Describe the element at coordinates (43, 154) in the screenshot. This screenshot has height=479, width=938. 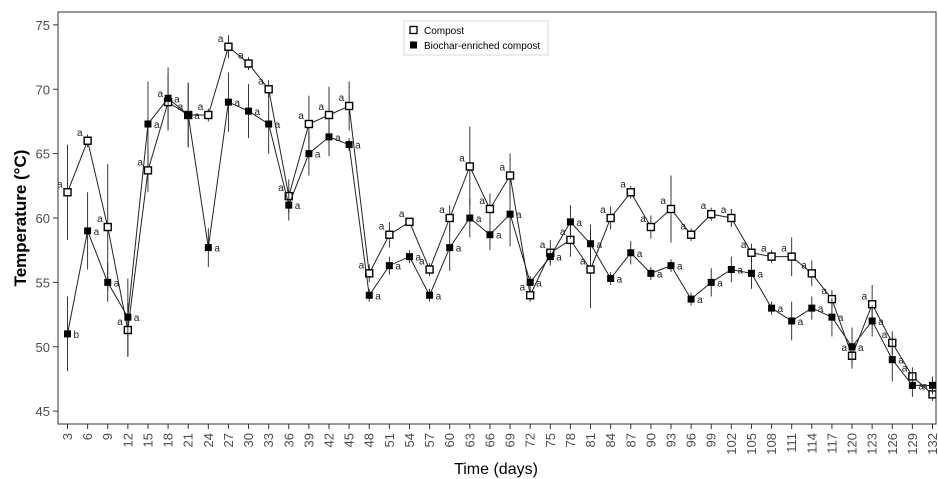
I see `y-tick-label: 65` at that location.